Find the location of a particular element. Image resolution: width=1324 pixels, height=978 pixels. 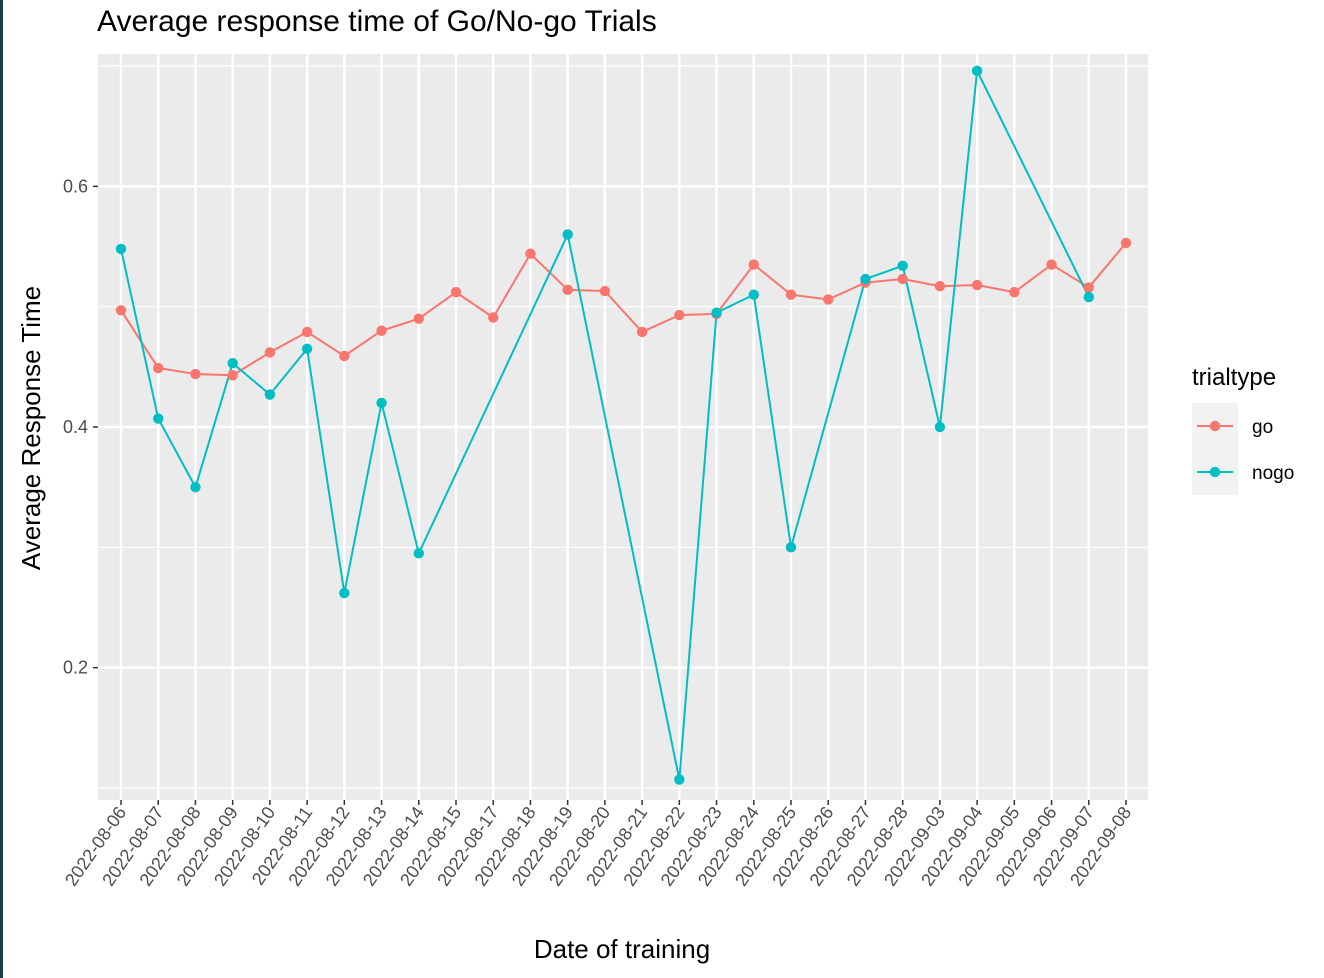

x-axis-title: Date of training is located at coordinates (622, 949).